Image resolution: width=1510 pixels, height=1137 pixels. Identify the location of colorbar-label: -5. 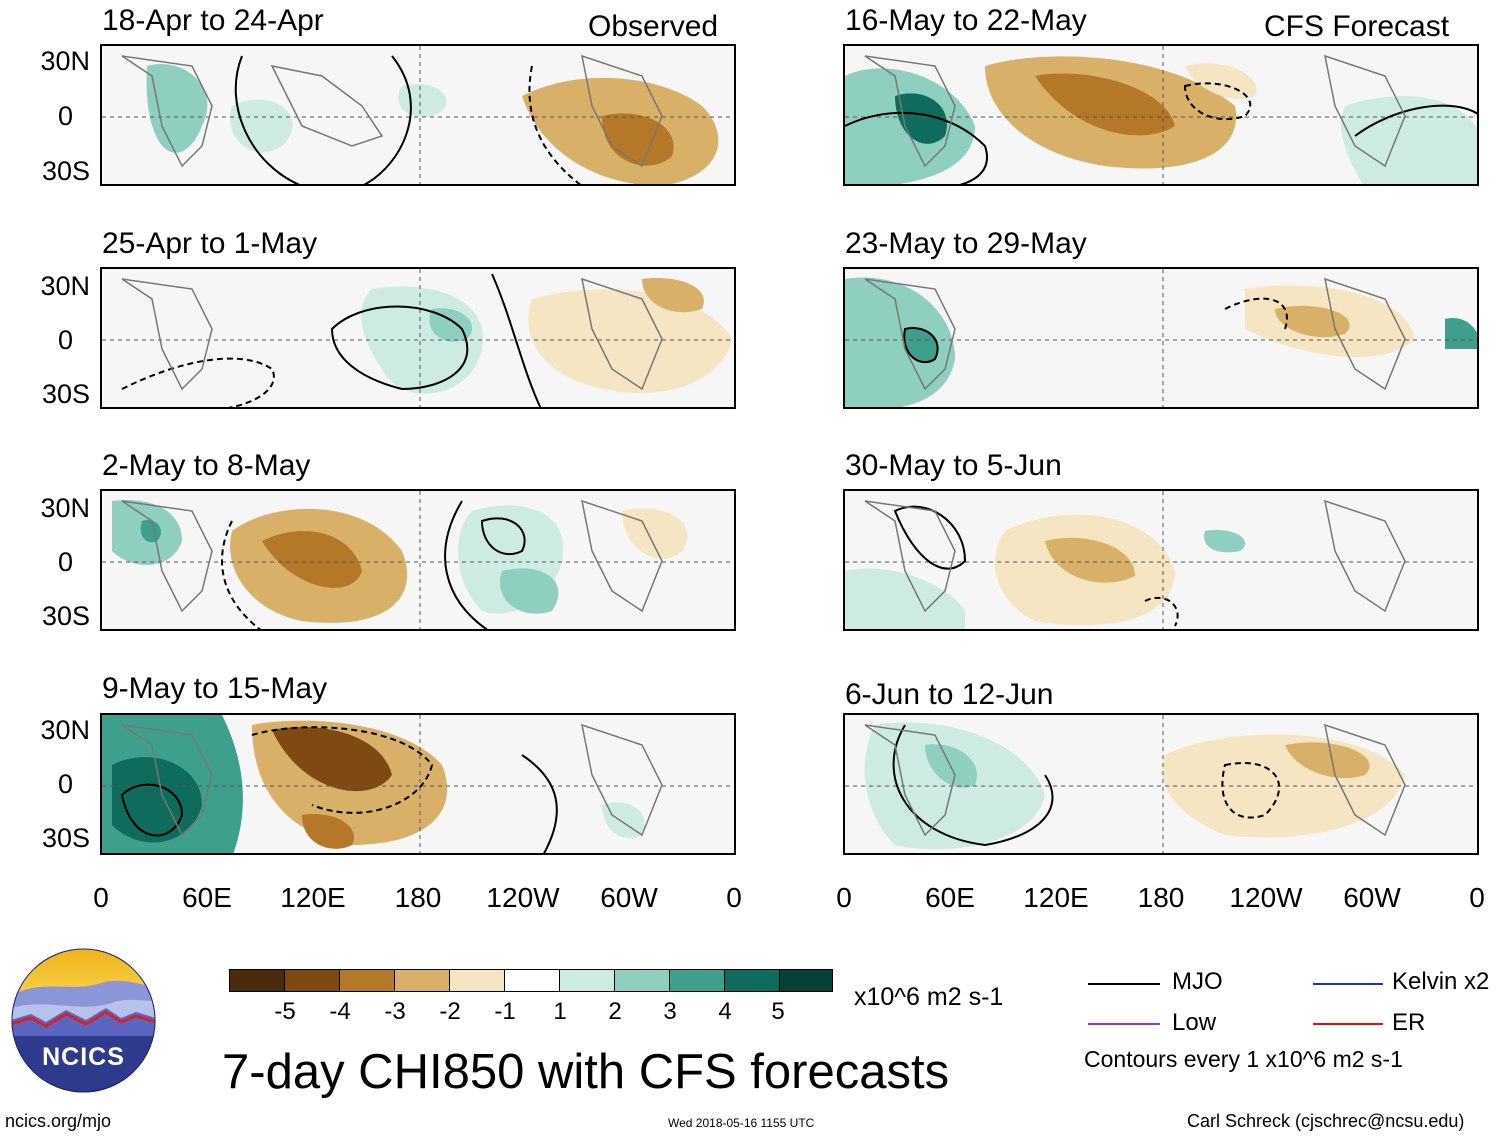
(285, 1011).